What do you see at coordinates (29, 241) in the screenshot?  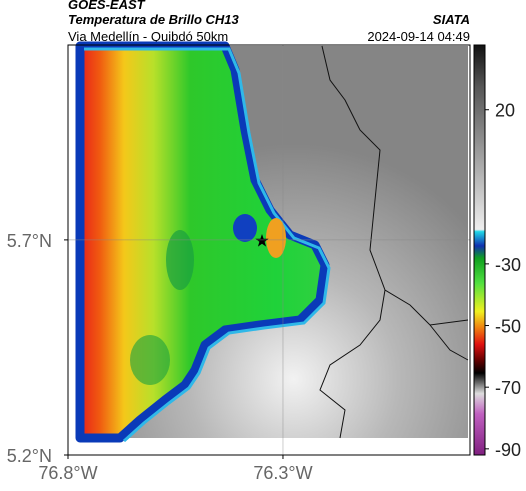 I see `y-tick-label: 5.7°N` at bounding box center [29, 241].